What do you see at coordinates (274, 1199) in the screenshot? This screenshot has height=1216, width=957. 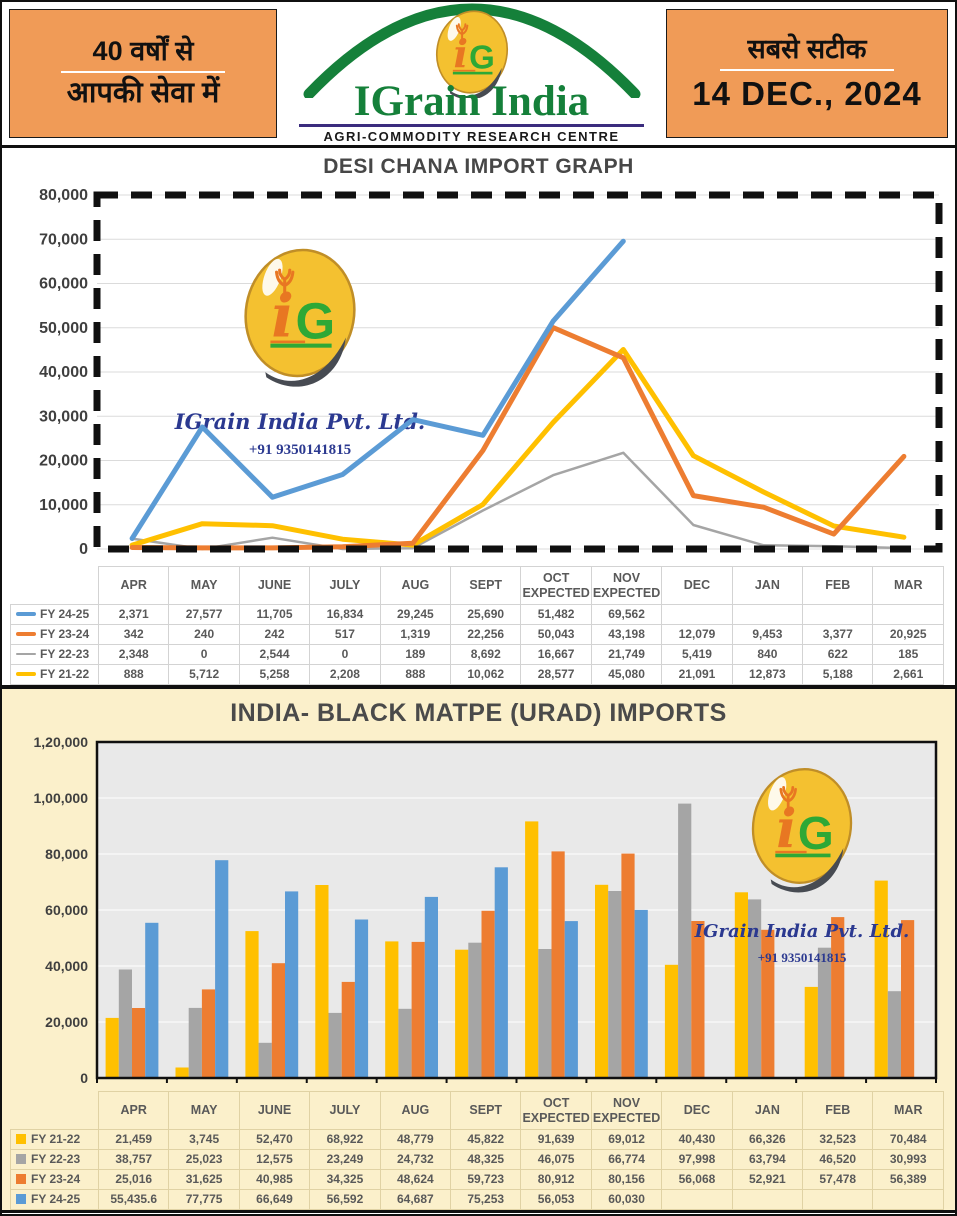 I see `table-cell: 66,649` at bounding box center [274, 1199].